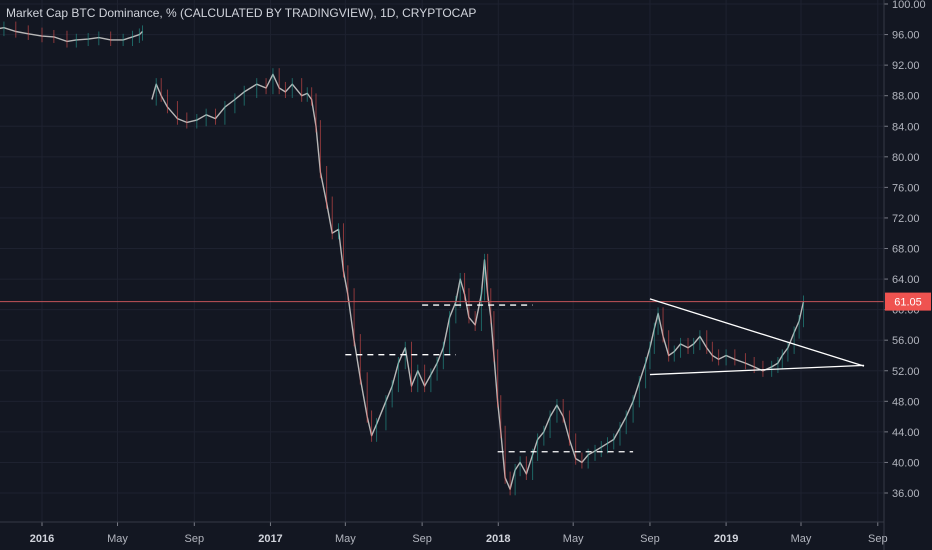 This screenshot has width=932, height=550. What do you see at coordinates (906, 219) in the screenshot?
I see `y-tick-label: 72.00` at bounding box center [906, 219].